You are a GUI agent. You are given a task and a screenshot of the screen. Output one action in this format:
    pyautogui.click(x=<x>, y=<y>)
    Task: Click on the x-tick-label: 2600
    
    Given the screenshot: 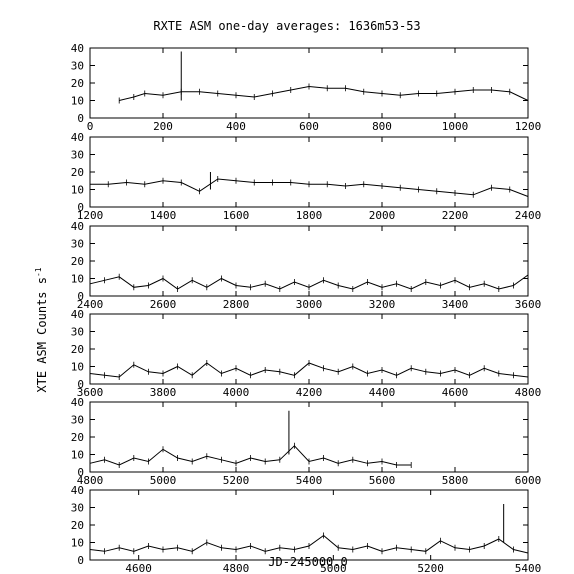 What is the action you would take?
    pyautogui.click(x=163, y=304)
    